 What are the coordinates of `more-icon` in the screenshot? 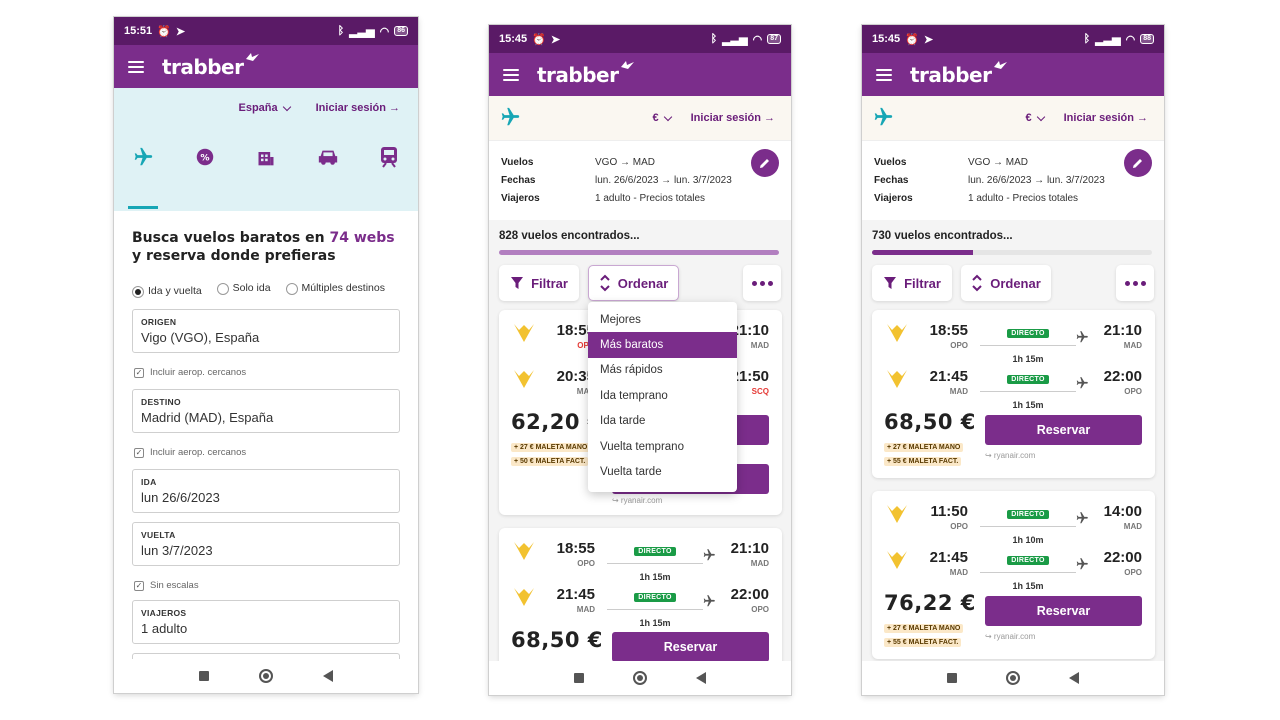 It's located at (762, 283).